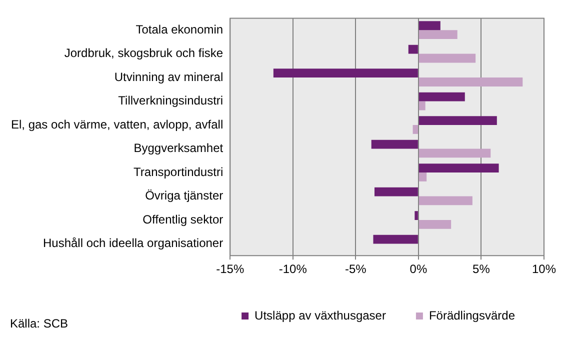 The height and width of the screenshot is (340, 567). Describe the element at coordinates (472, 315) in the screenshot. I see `legend-label: Förädlingsvärde` at that location.